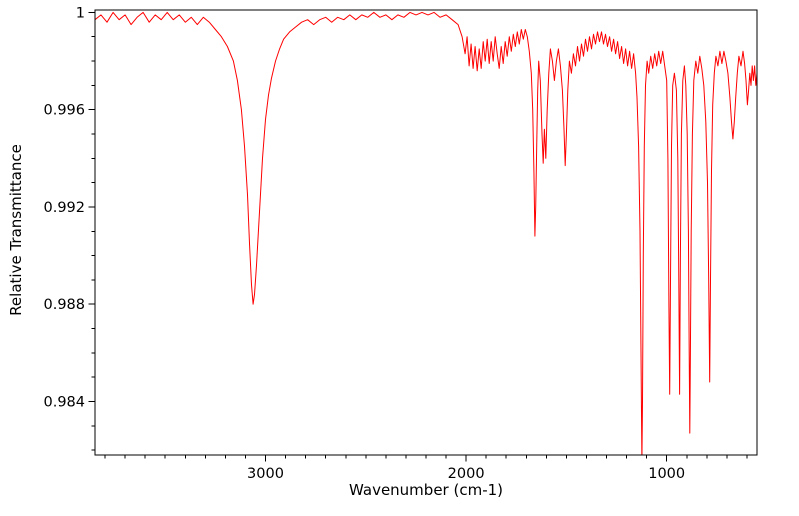  I want to click on y-tick-label: 1, so click(80, 13).